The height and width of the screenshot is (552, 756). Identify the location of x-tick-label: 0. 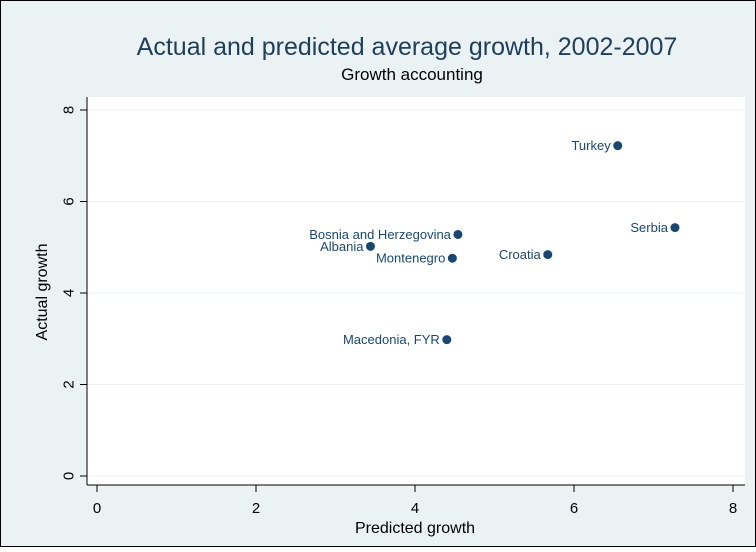
(97, 508).